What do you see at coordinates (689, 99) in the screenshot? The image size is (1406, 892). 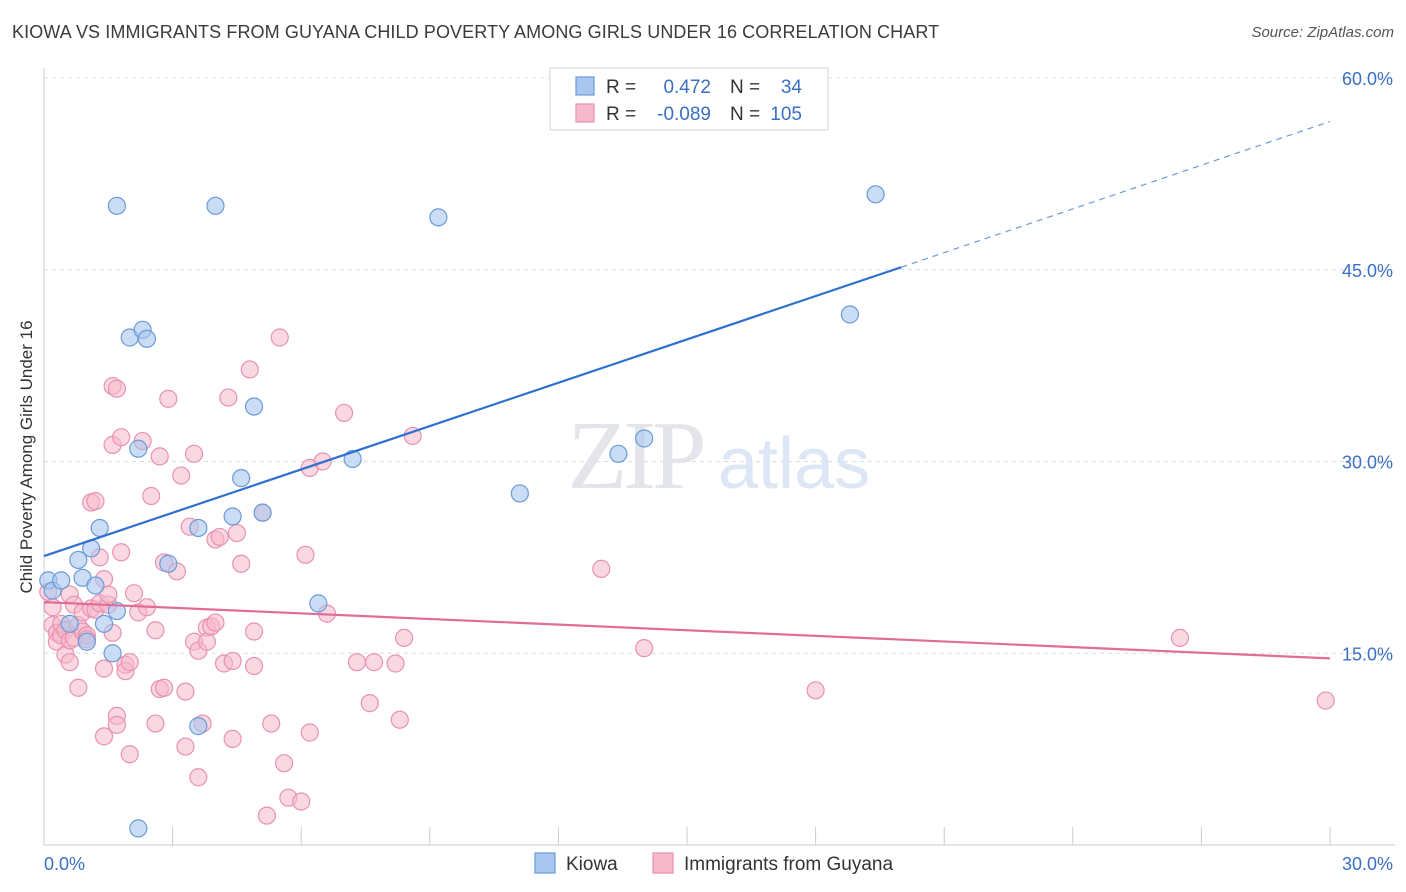 I see `stats-legend: R = 0.472 N = 34 R = -0.089 N = 105` at bounding box center [689, 99].